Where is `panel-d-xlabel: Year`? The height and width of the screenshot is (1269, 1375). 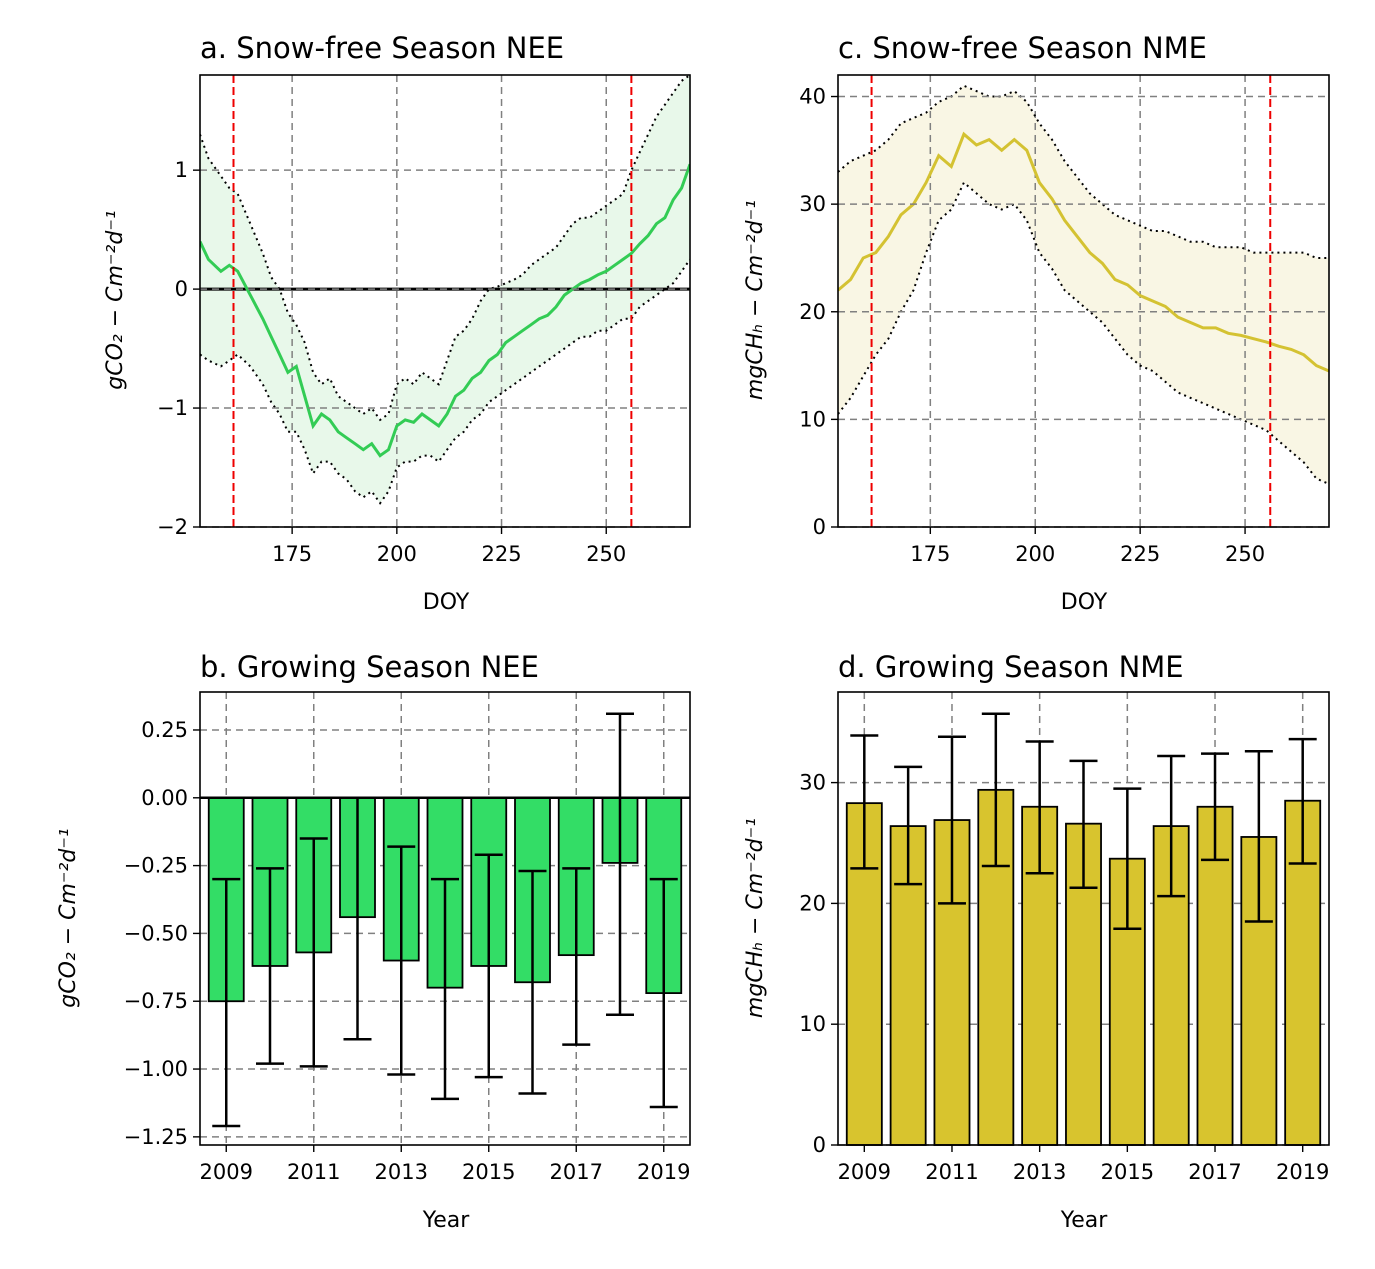 panel-d-xlabel: Year is located at coordinates (1084, 1220).